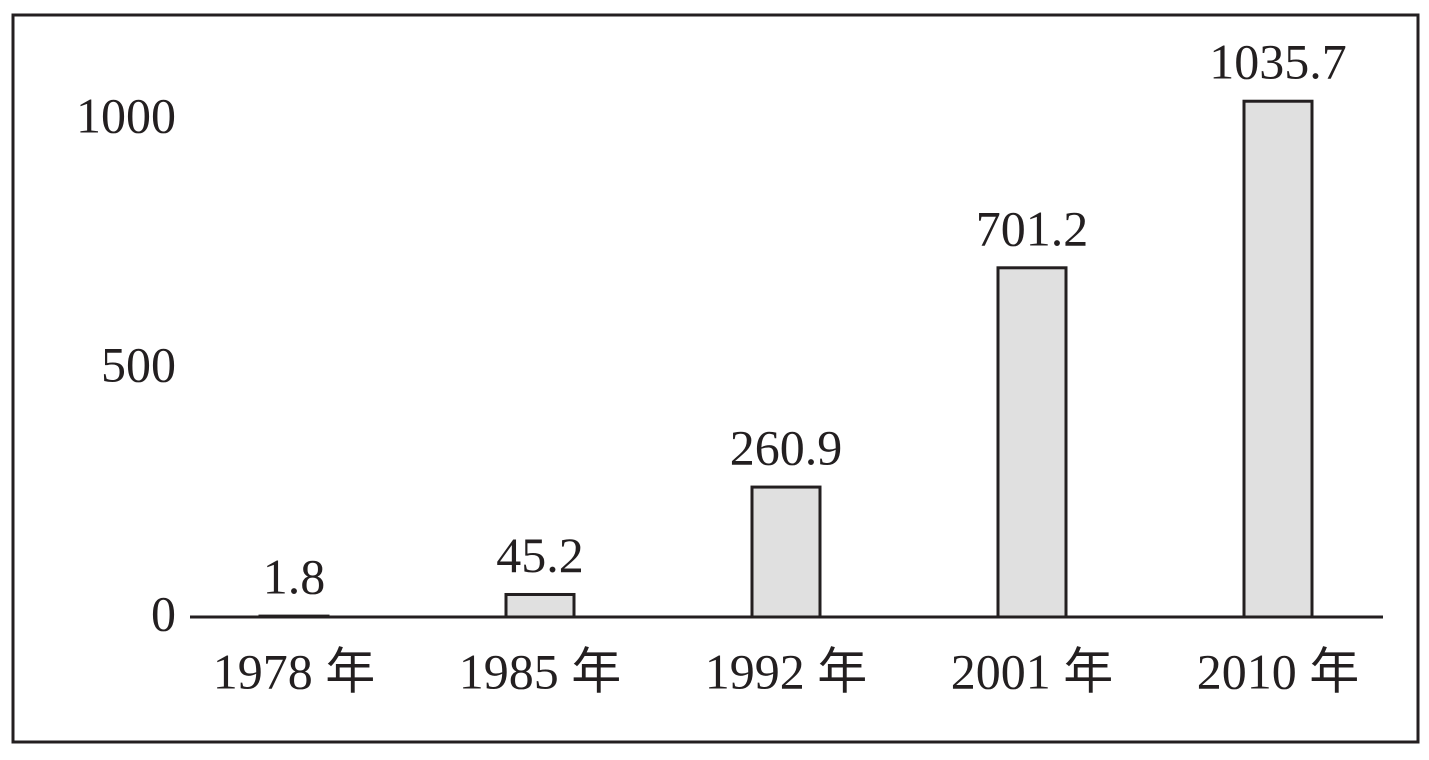 The image size is (1429, 760). What do you see at coordinates (294, 671) in the screenshot?
I see `x-tick-label: 1978 年` at bounding box center [294, 671].